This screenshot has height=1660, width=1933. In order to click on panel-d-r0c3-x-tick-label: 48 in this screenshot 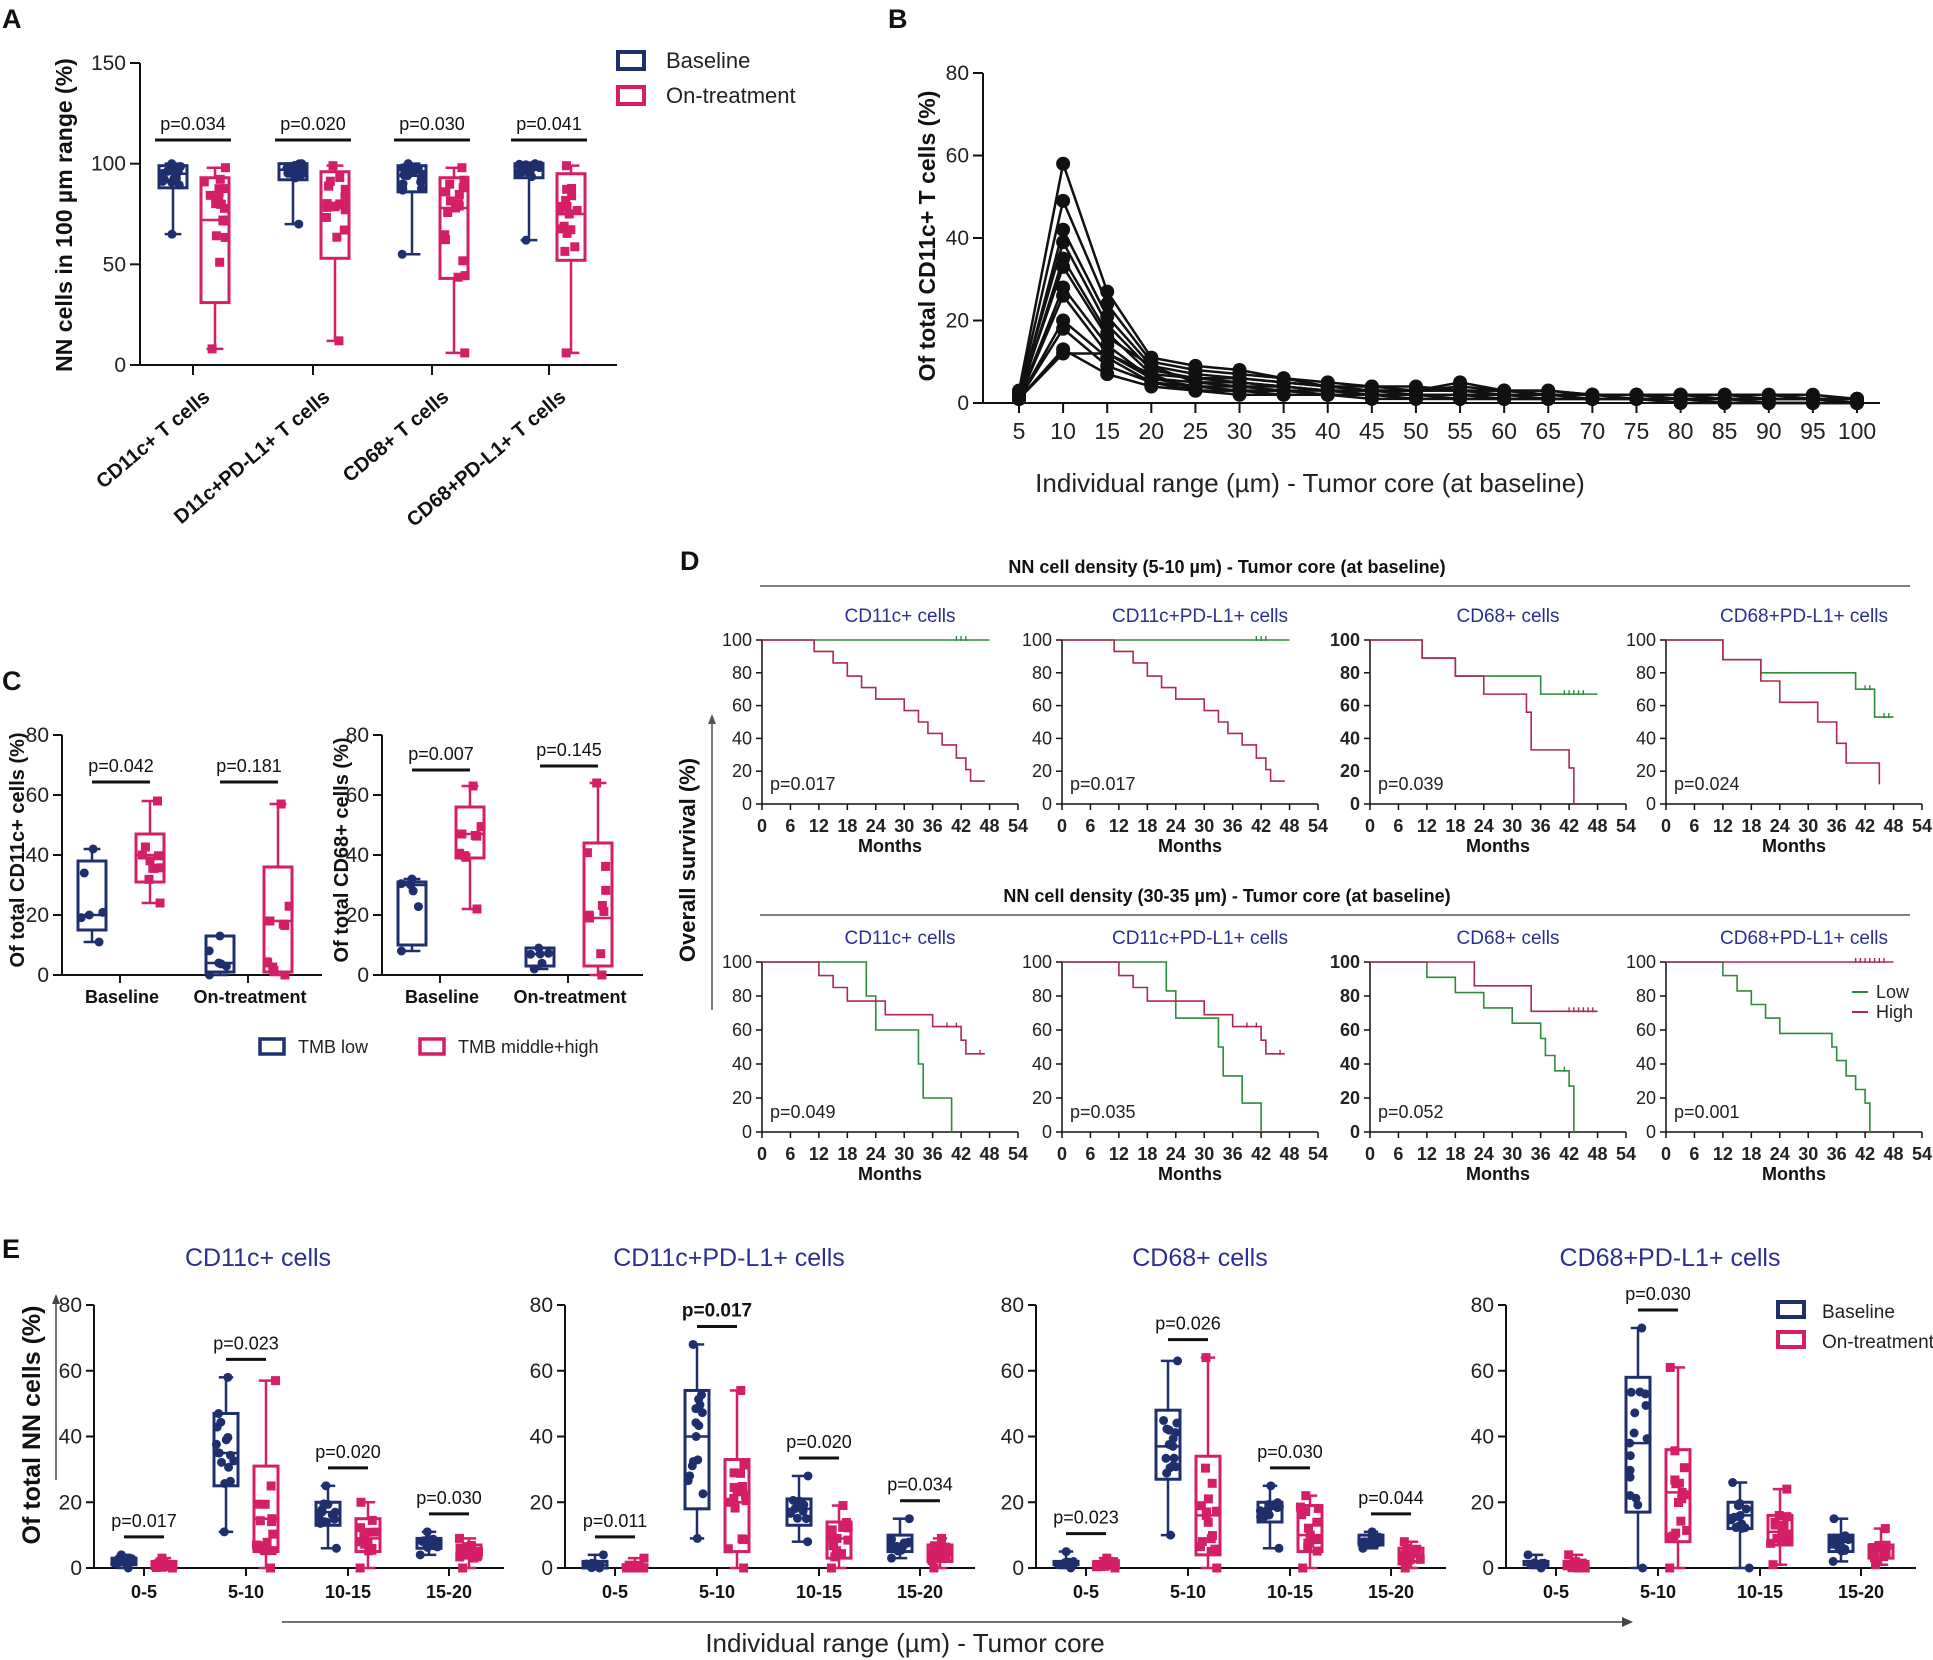, I will do `click(1894, 826)`.